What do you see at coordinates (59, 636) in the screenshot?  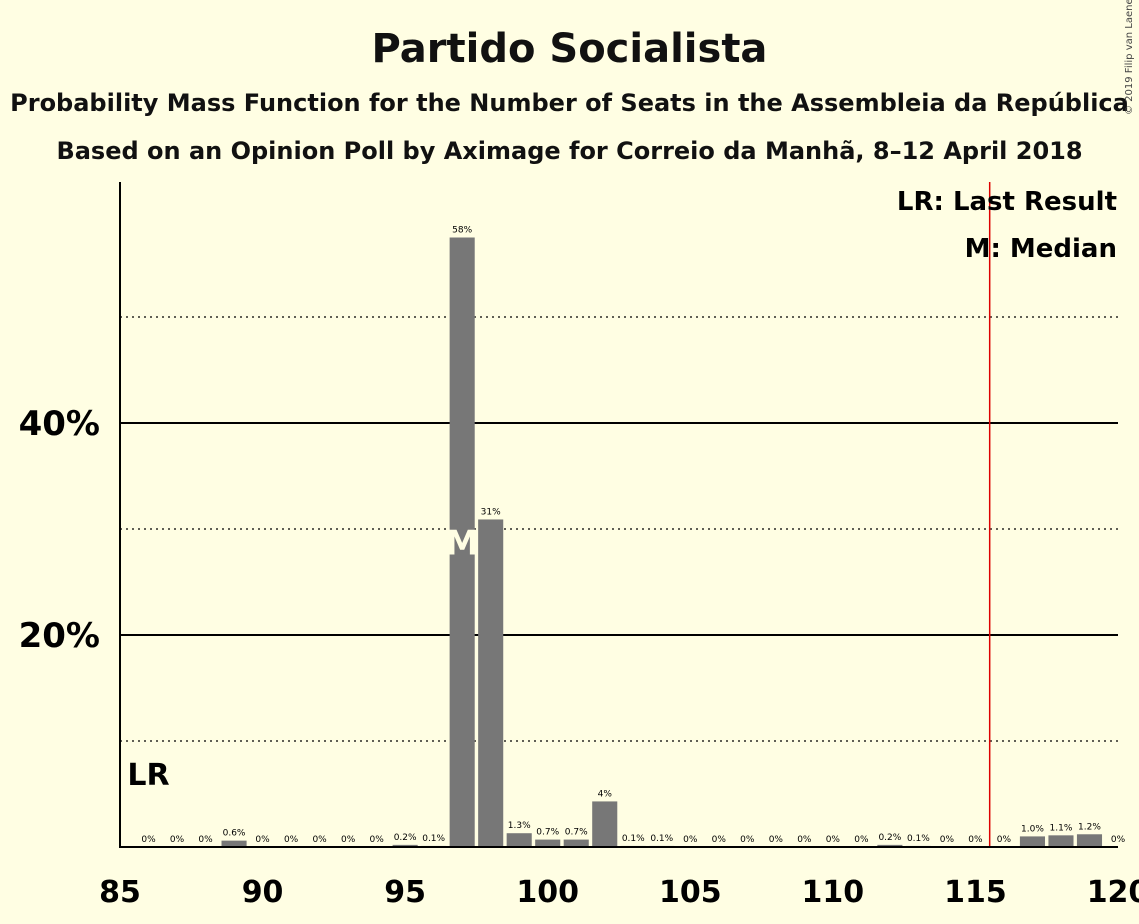 I see `y-tick-label: 20%` at bounding box center [59, 636].